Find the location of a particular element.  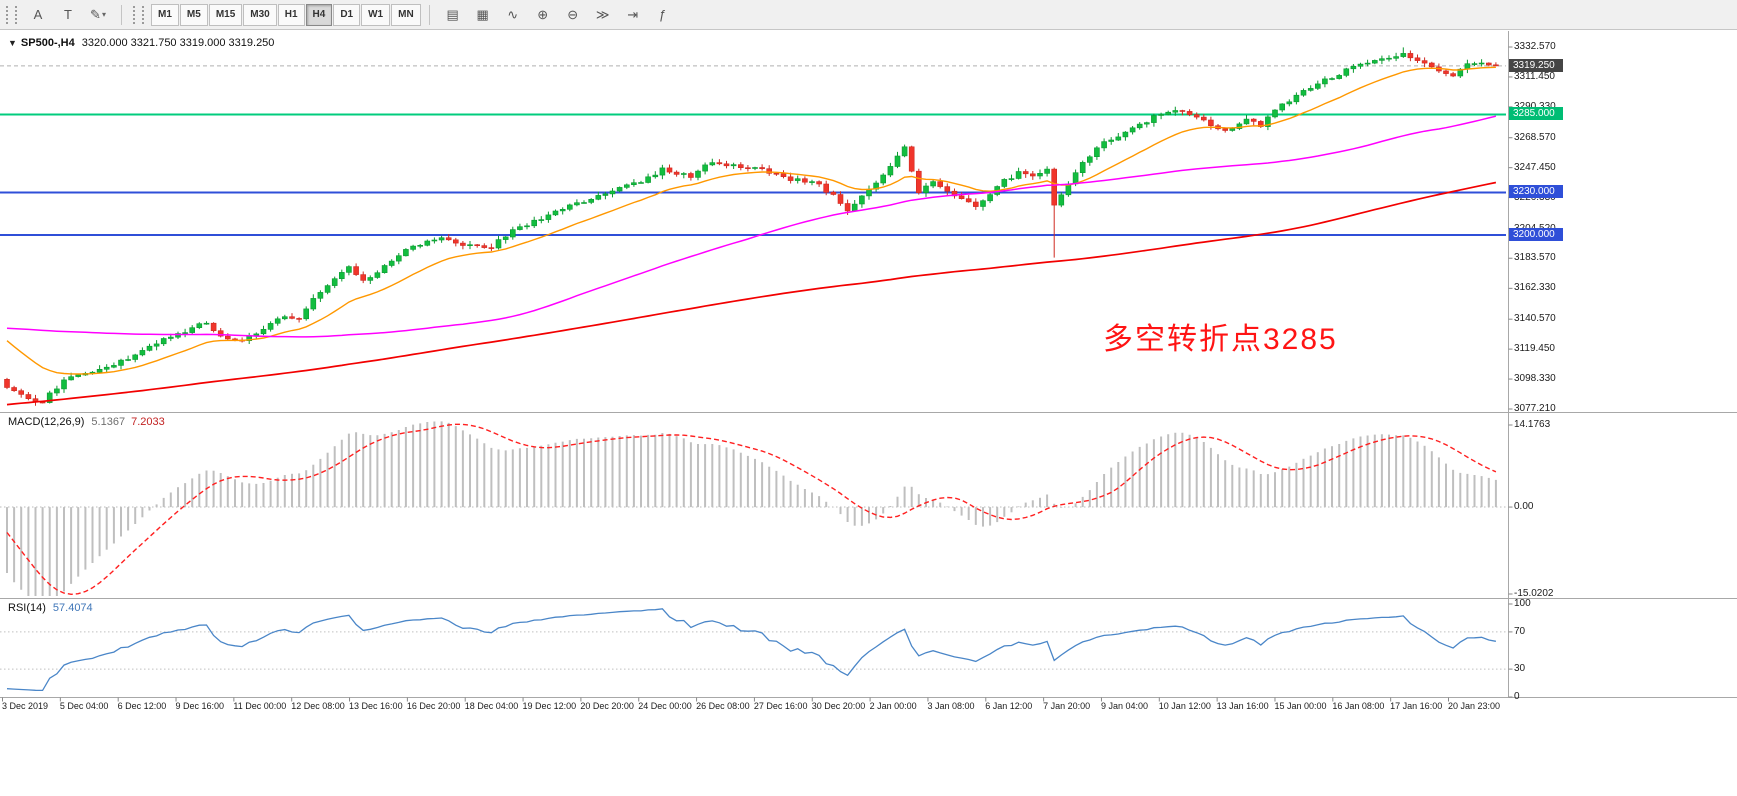

toolbar: A T ✎ ▾ M1 M5 M15 M30 H1 H4 D1 W1 MN ▤ ▦ ∿ ⊕ ⊖ ≫ ⇥ ƒ is located at coordinates (868, 15).